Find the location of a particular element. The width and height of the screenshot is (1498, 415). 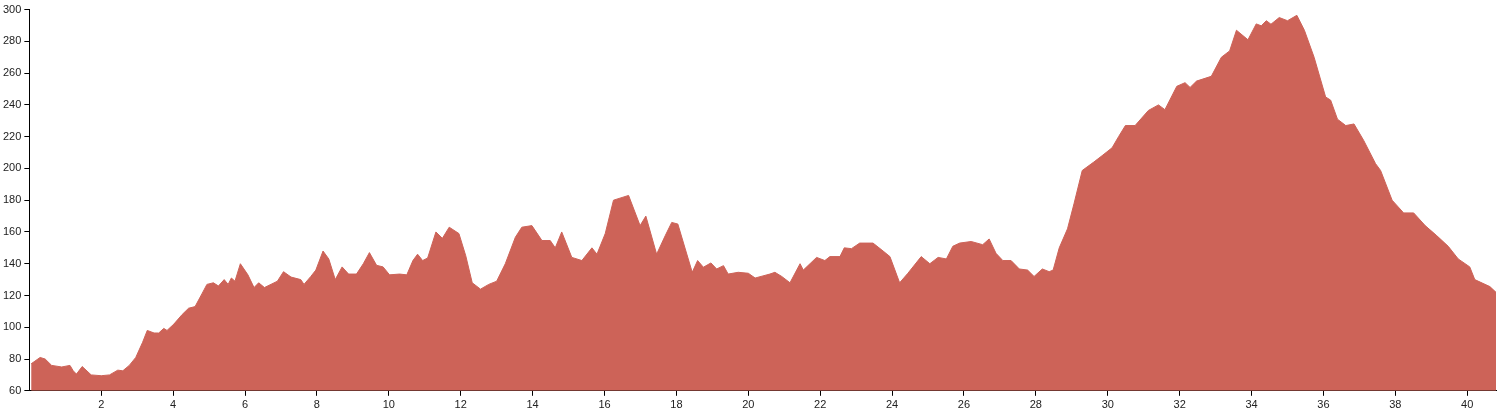

x-tick-label: 38 is located at coordinates (1395, 404).